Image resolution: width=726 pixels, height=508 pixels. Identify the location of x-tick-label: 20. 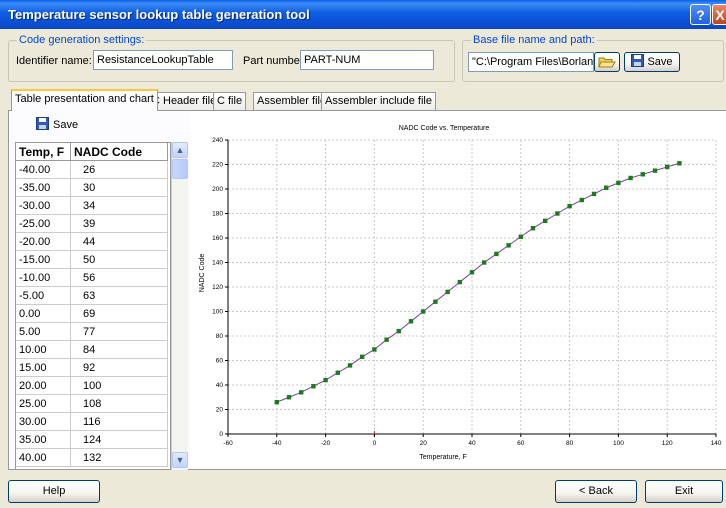
(424, 443).